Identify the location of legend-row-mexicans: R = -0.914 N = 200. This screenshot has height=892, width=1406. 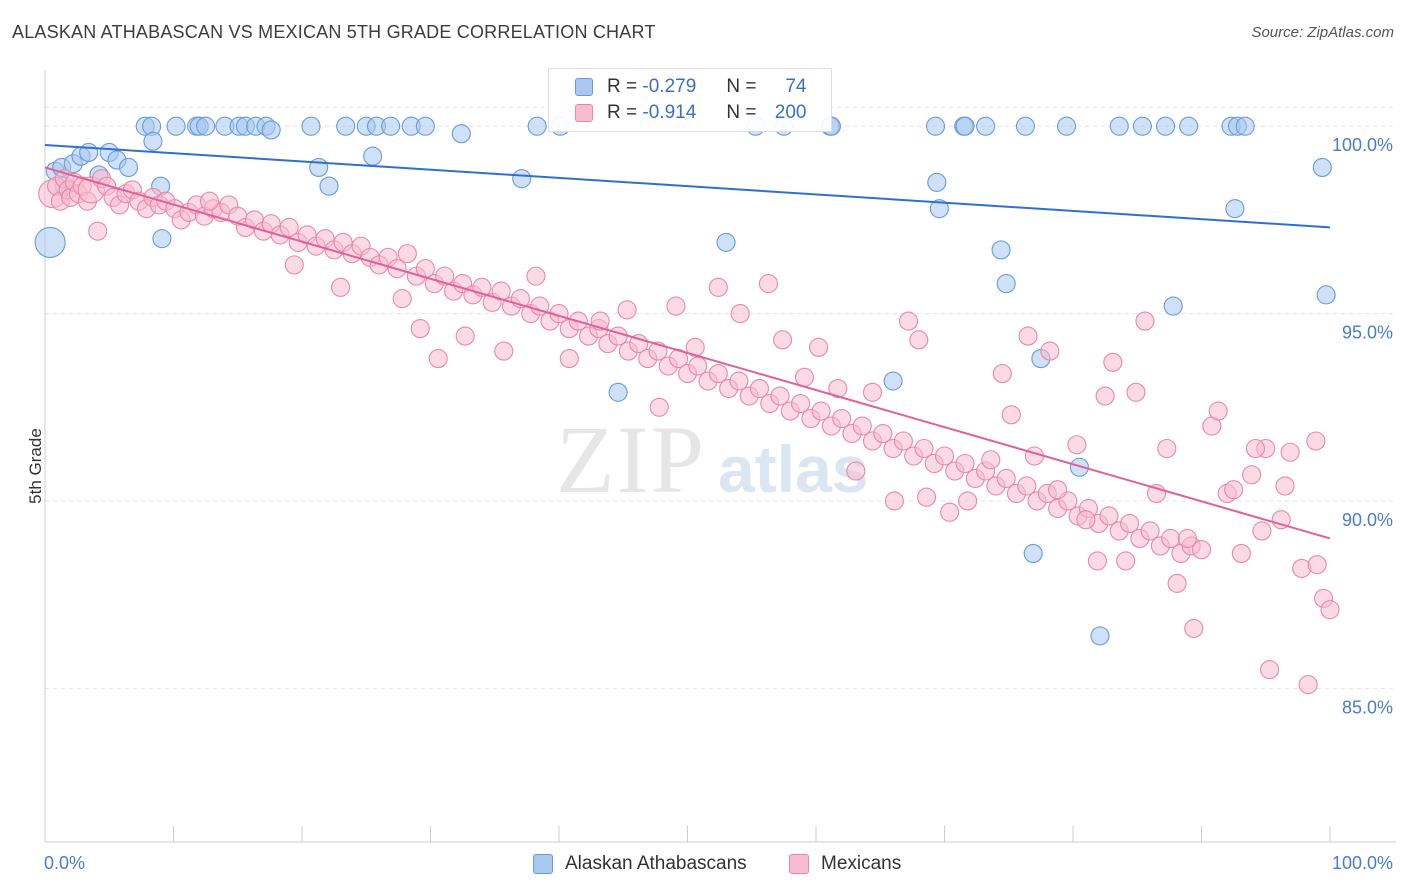
(691, 113).